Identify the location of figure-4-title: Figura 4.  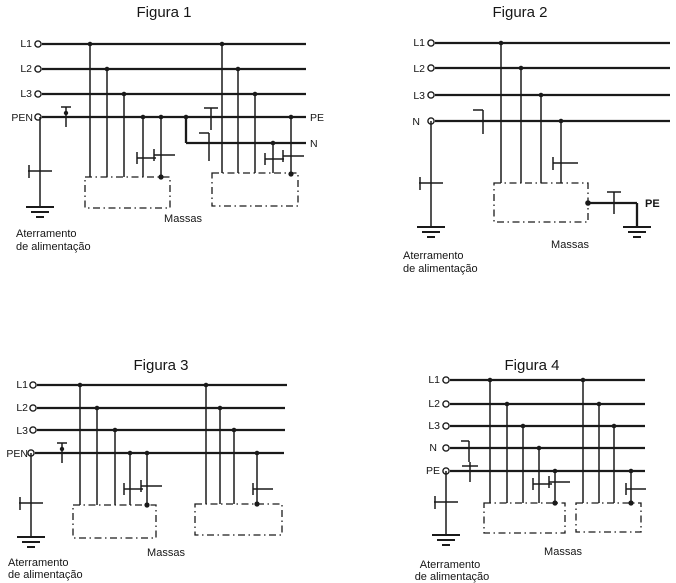
(531, 365).